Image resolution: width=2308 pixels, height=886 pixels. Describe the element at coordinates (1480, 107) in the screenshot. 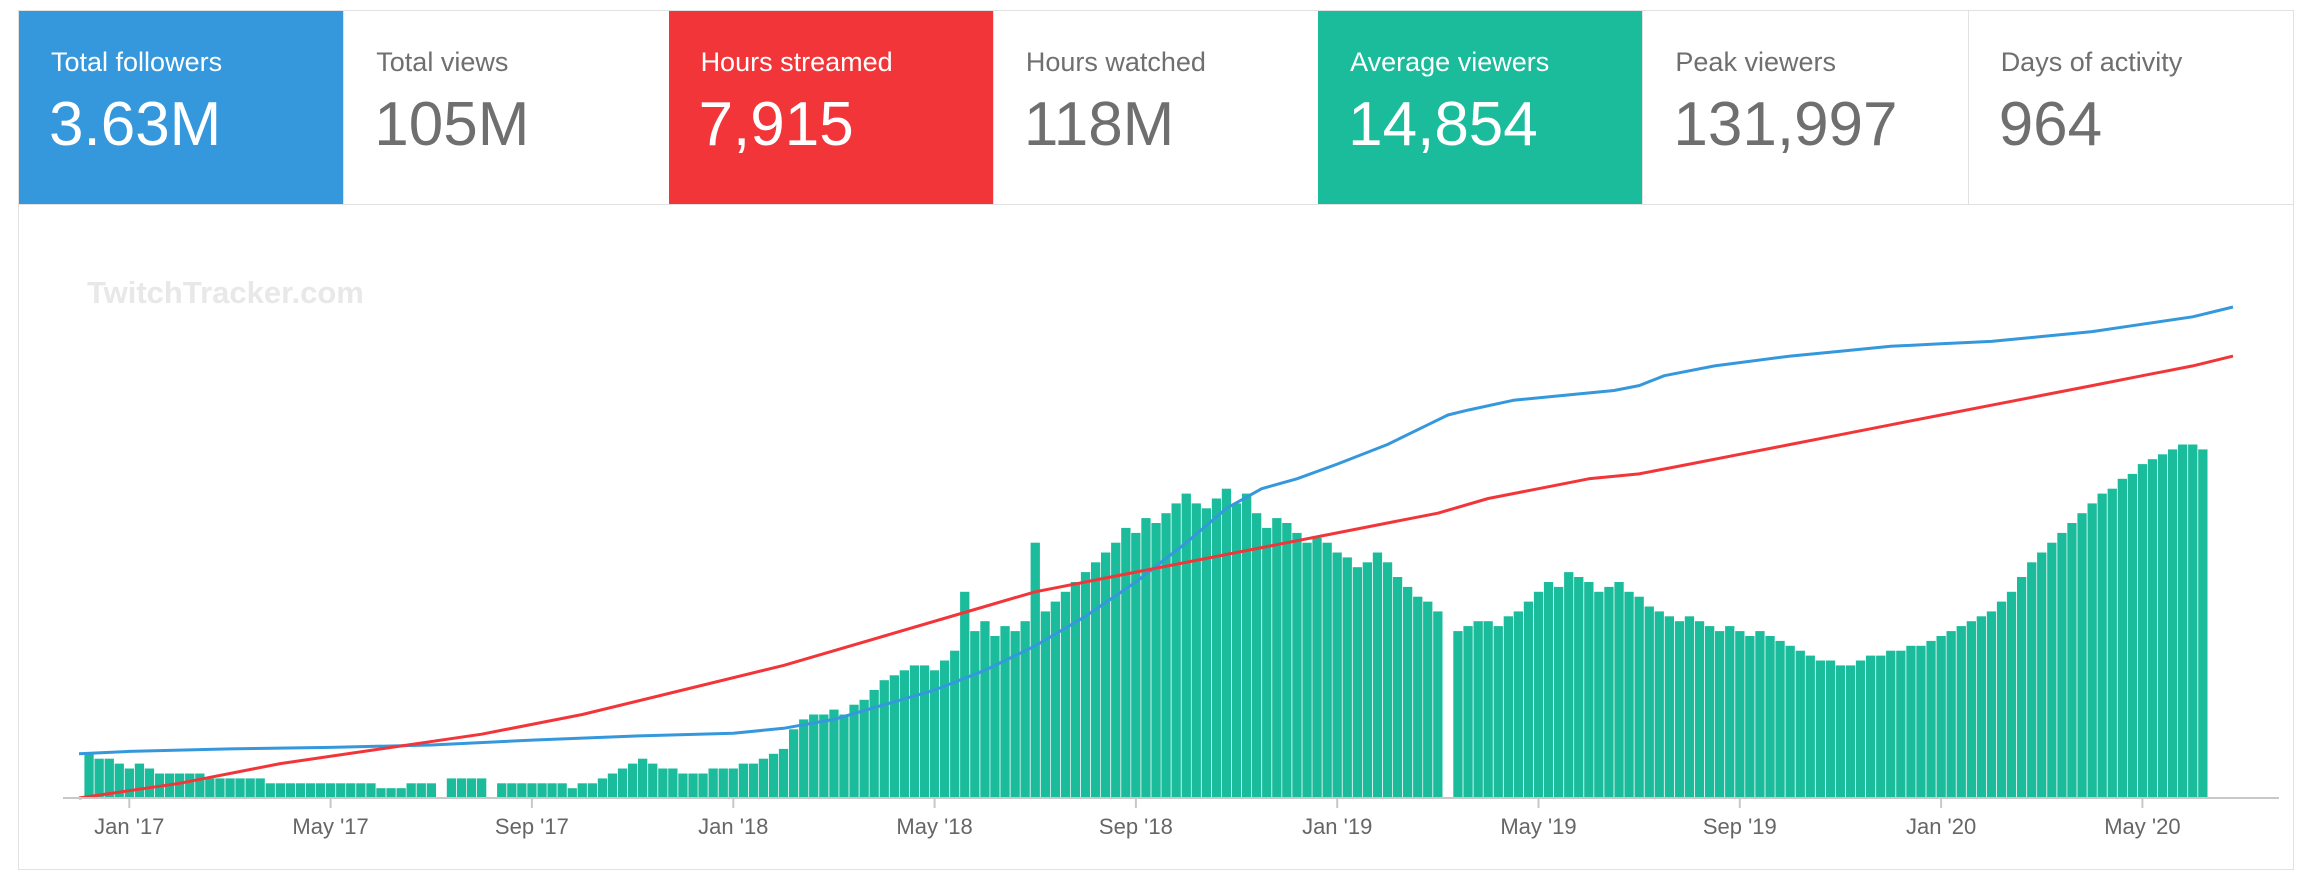

I see `stat-average-viewers: Average viewers 14,854` at that location.